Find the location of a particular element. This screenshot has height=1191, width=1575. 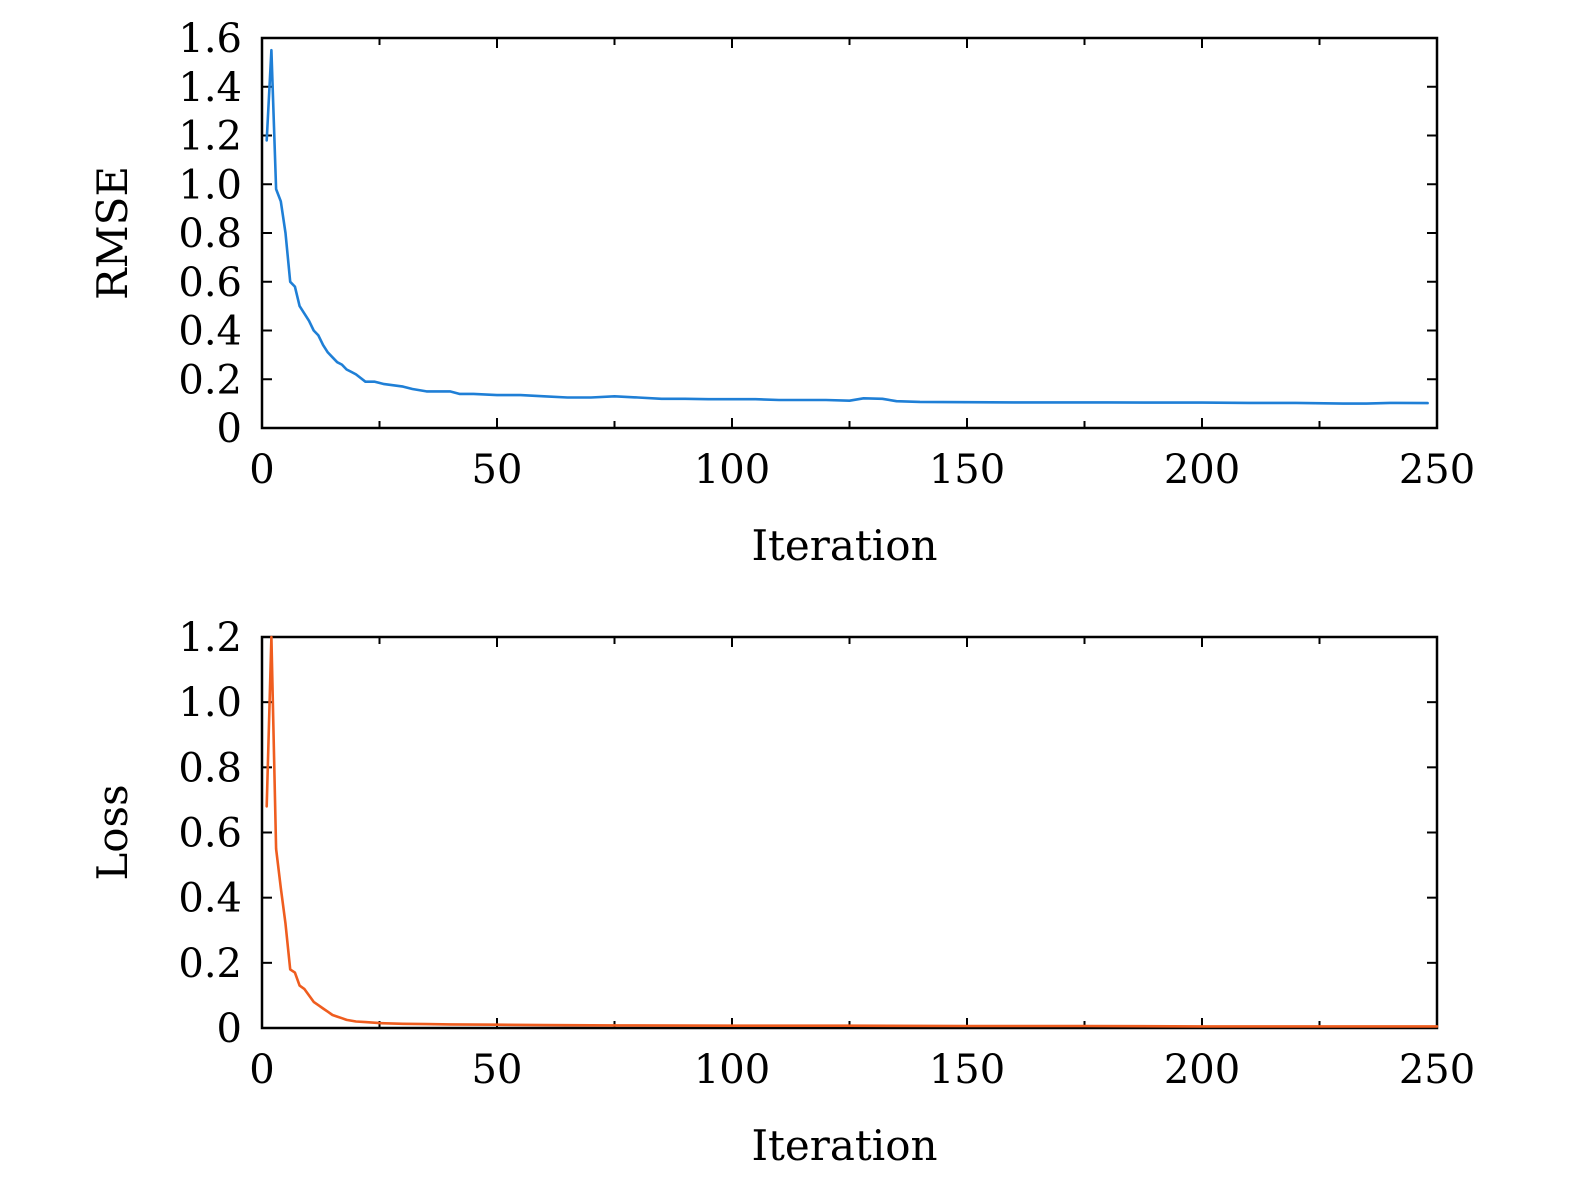

rmse-y-axis-title: RMSE is located at coordinates (112, 233).